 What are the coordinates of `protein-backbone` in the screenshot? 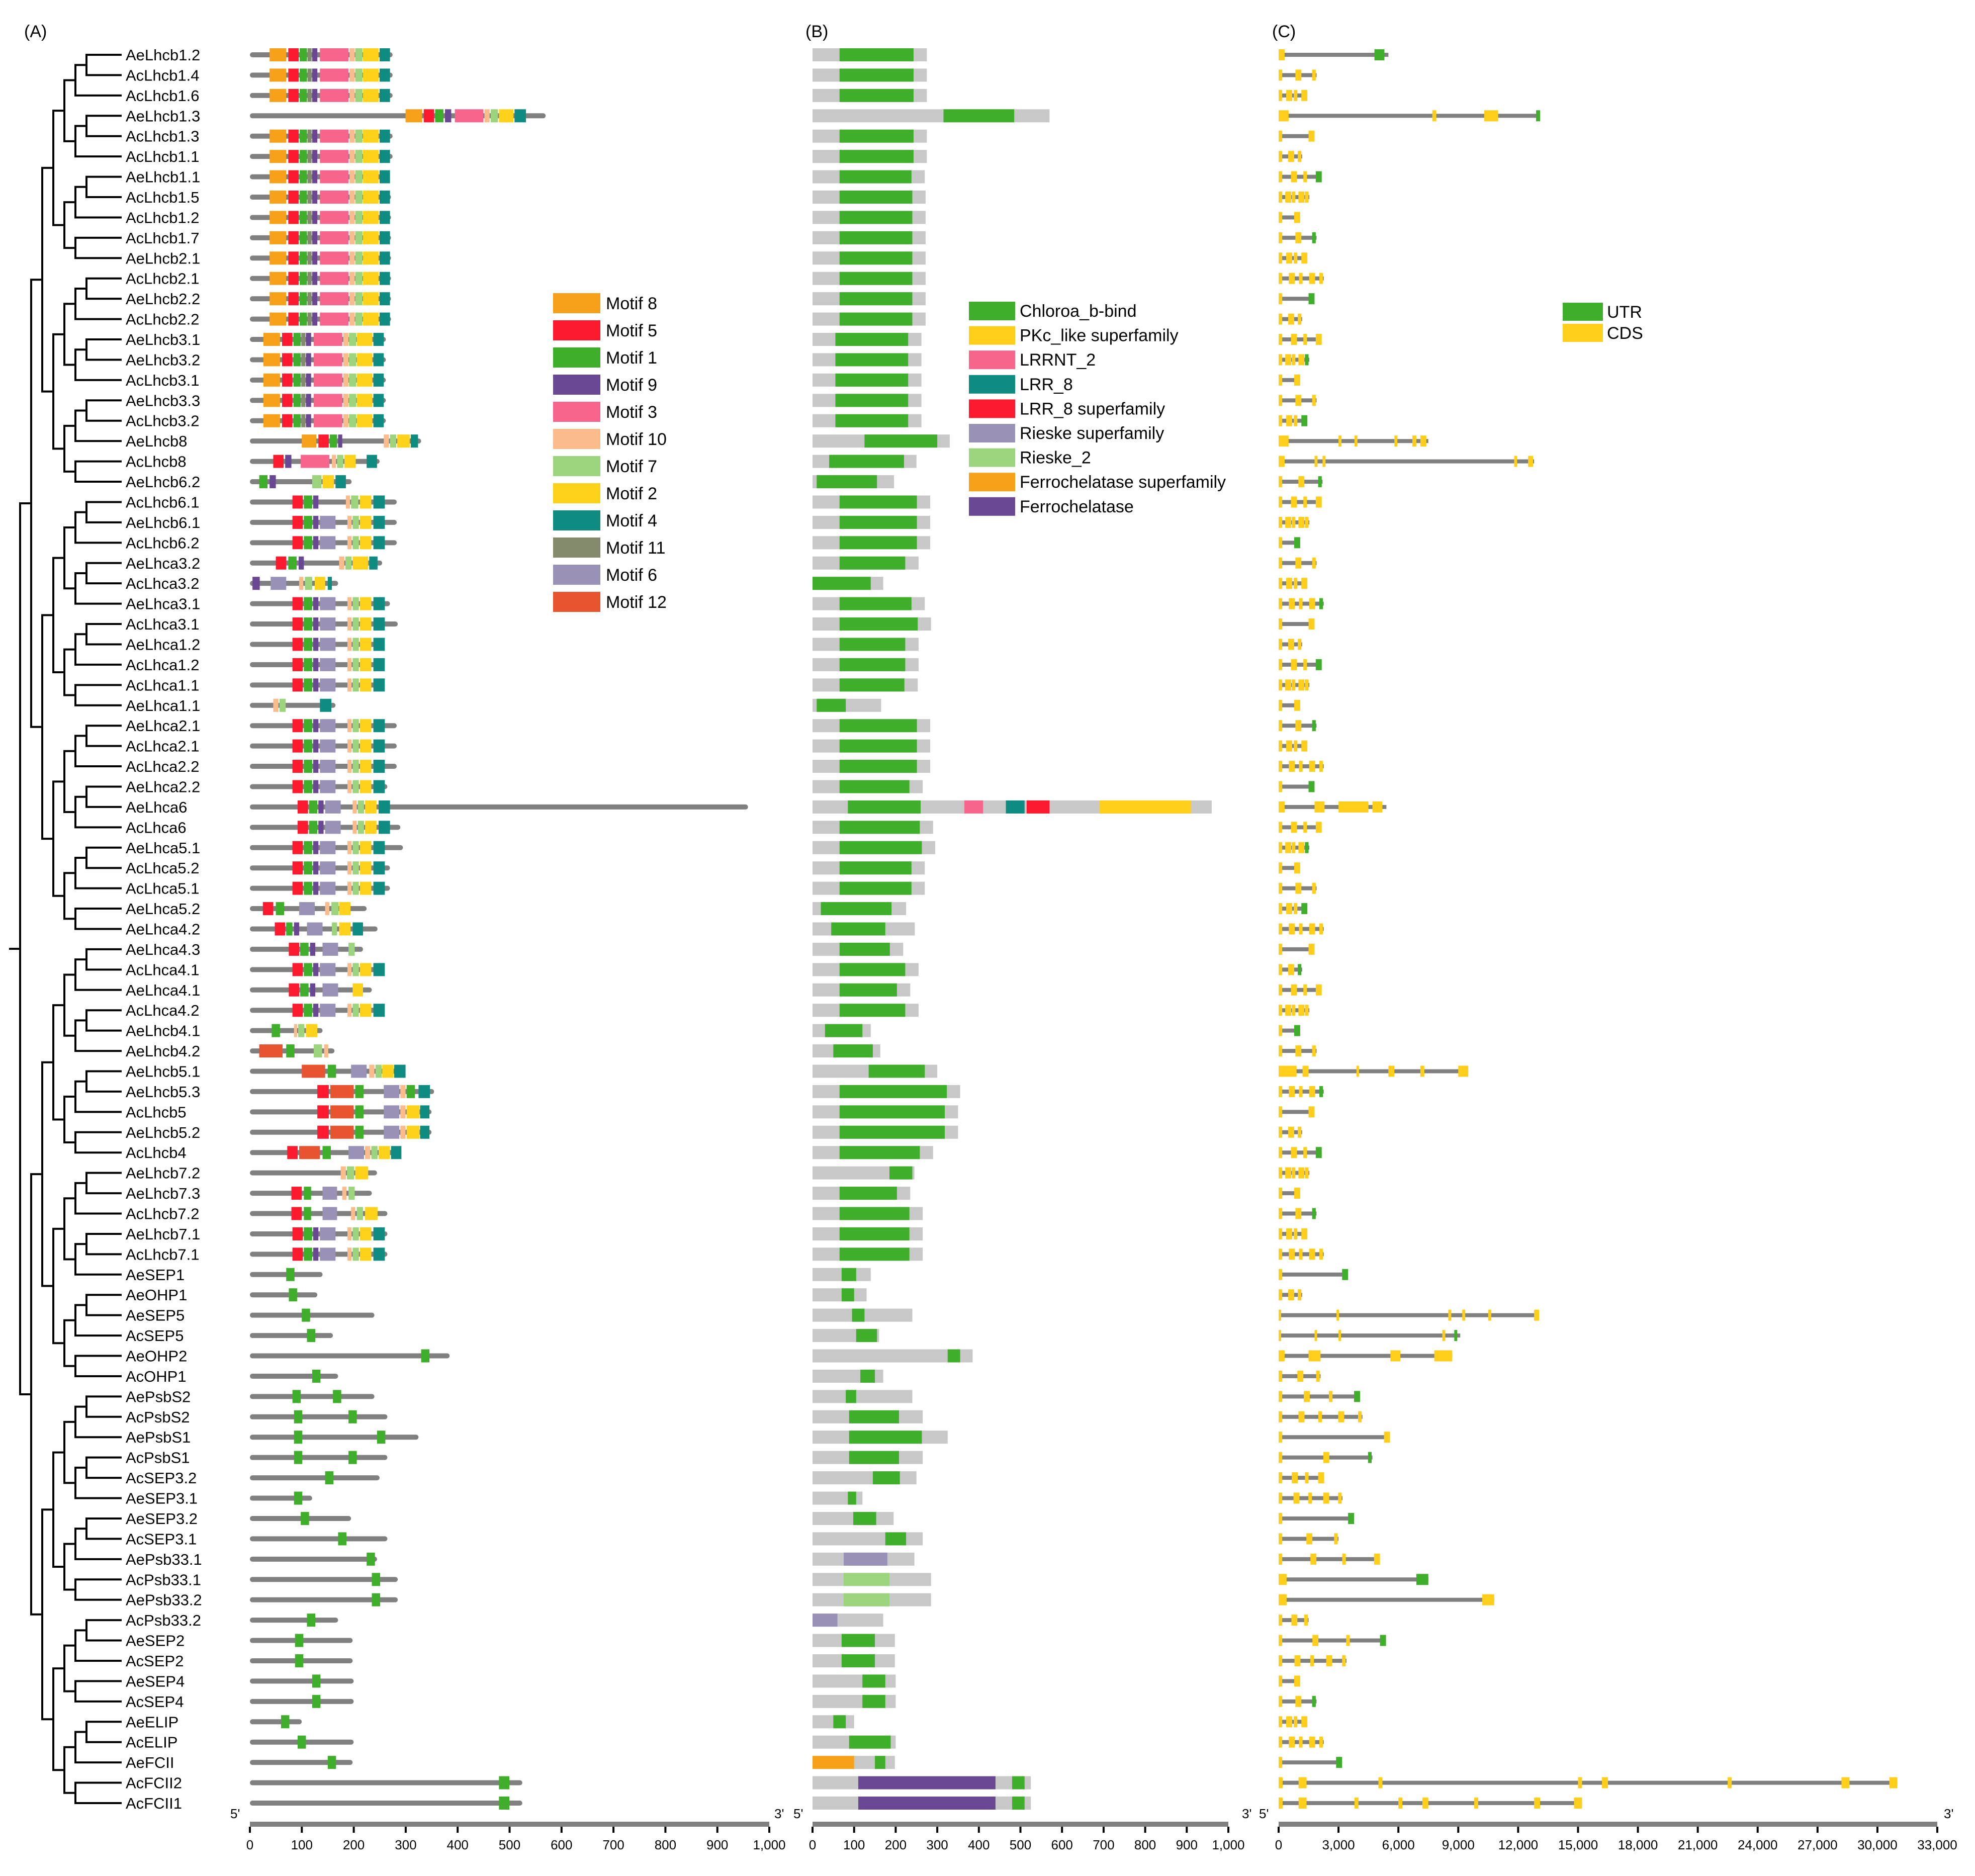 It's located at (276, 1722).